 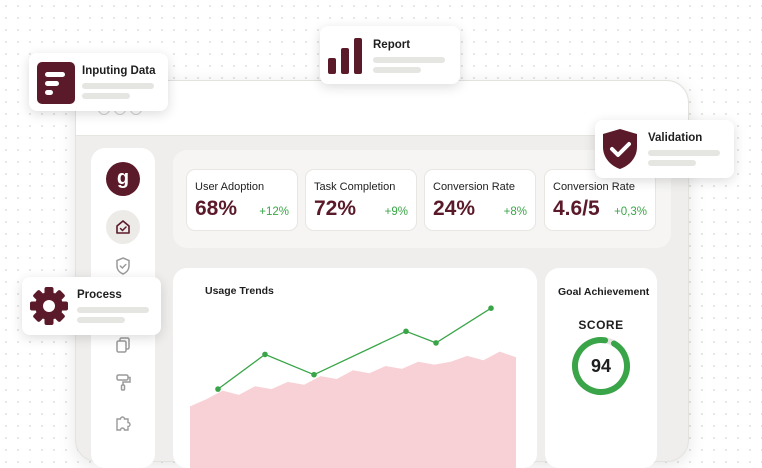 I want to click on sidebar-item-paint, so click(x=123, y=382).